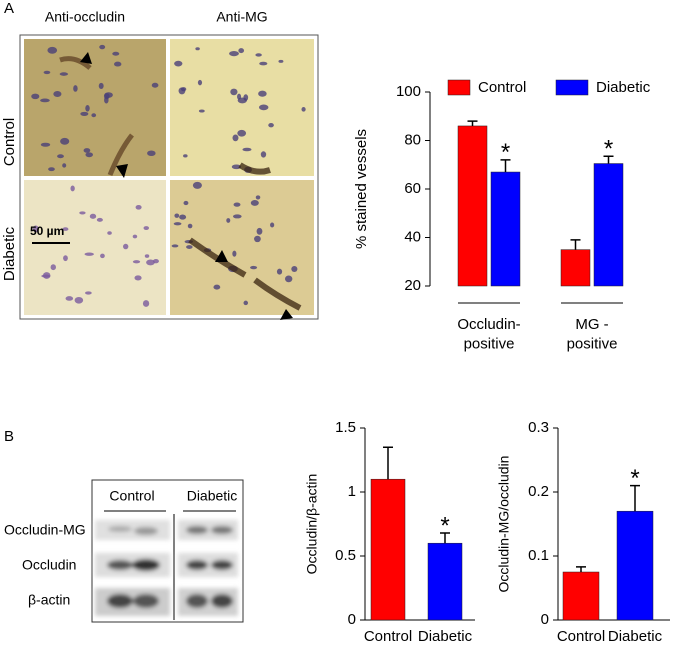 Image resolution: width=678 pixels, height=651 pixels. Describe the element at coordinates (49, 600) in the screenshot. I see `blot-row-label: β-actin` at that location.